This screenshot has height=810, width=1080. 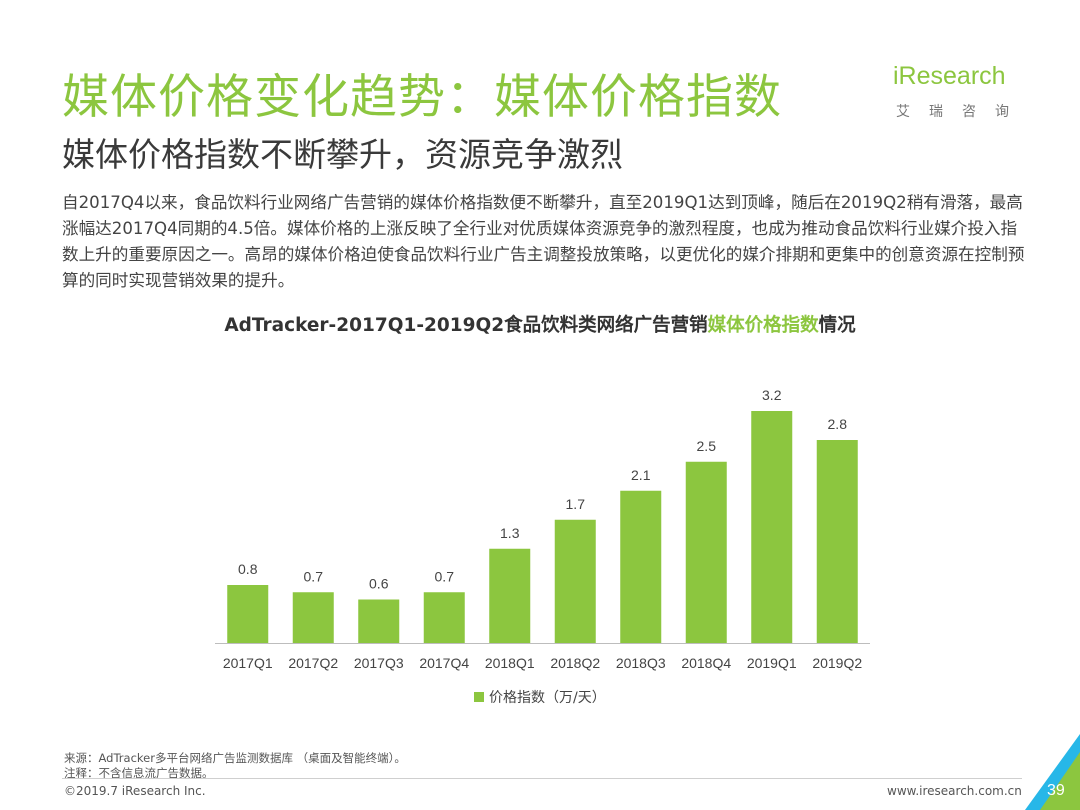 What do you see at coordinates (379, 584) in the screenshot?
I see `data-label: 0.6` at bounding box center [379, 584].